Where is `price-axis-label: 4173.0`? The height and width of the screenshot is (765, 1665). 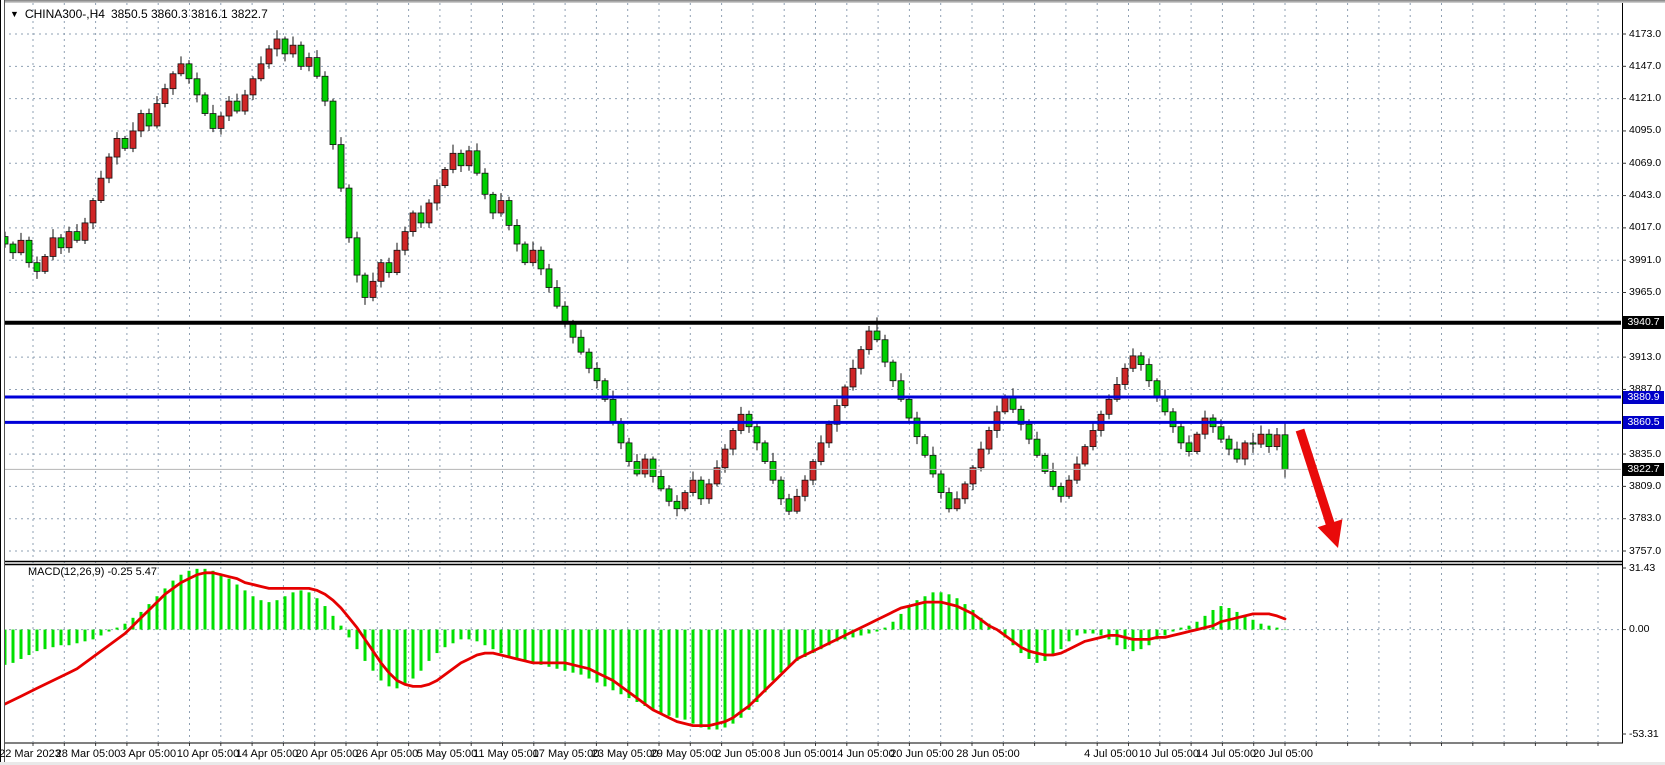
price-axis-label: 4173.0 is located at coordinates (1645, 33).